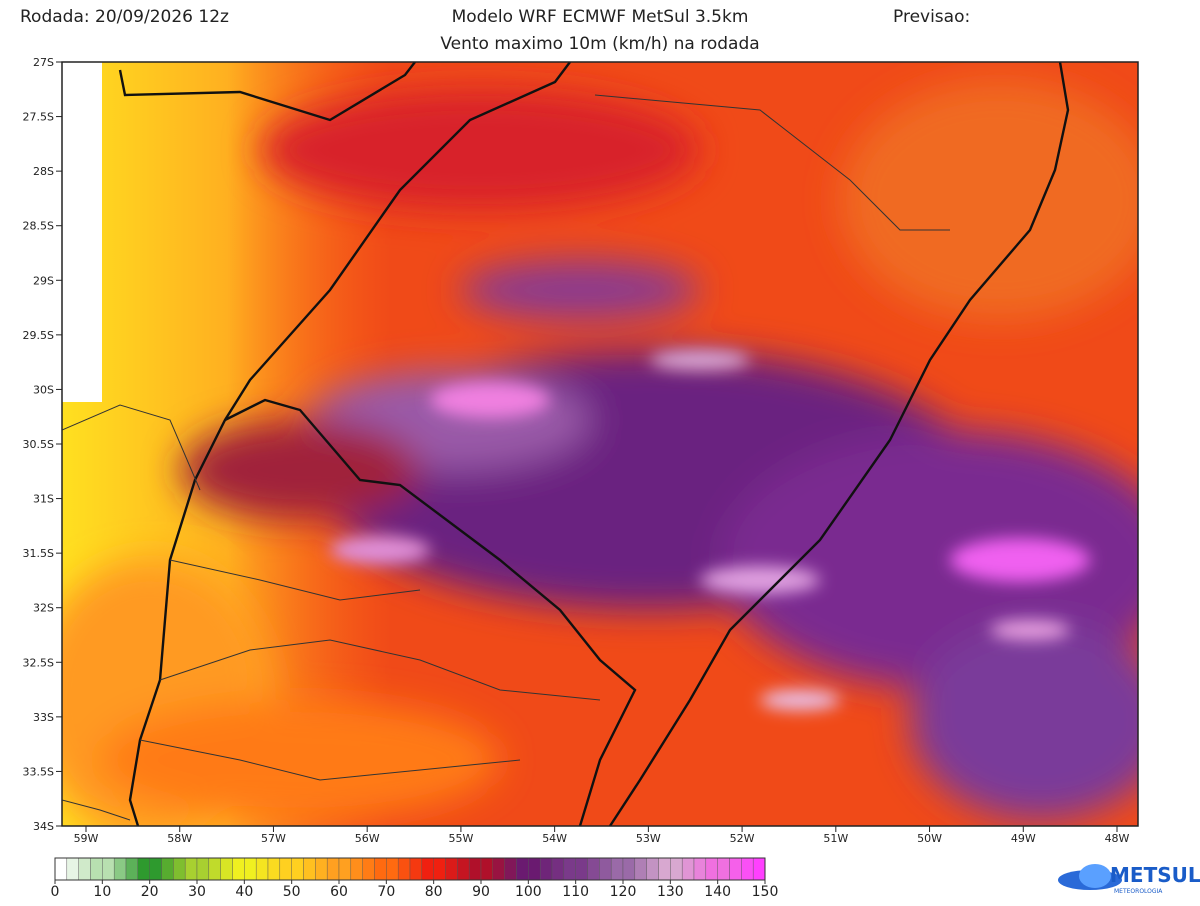 This screenshot has height=906, width=1200. Describe the element at coordinates (38, 771) in the screenshot. I see `lat-tick-label: 33.5S` at that location.